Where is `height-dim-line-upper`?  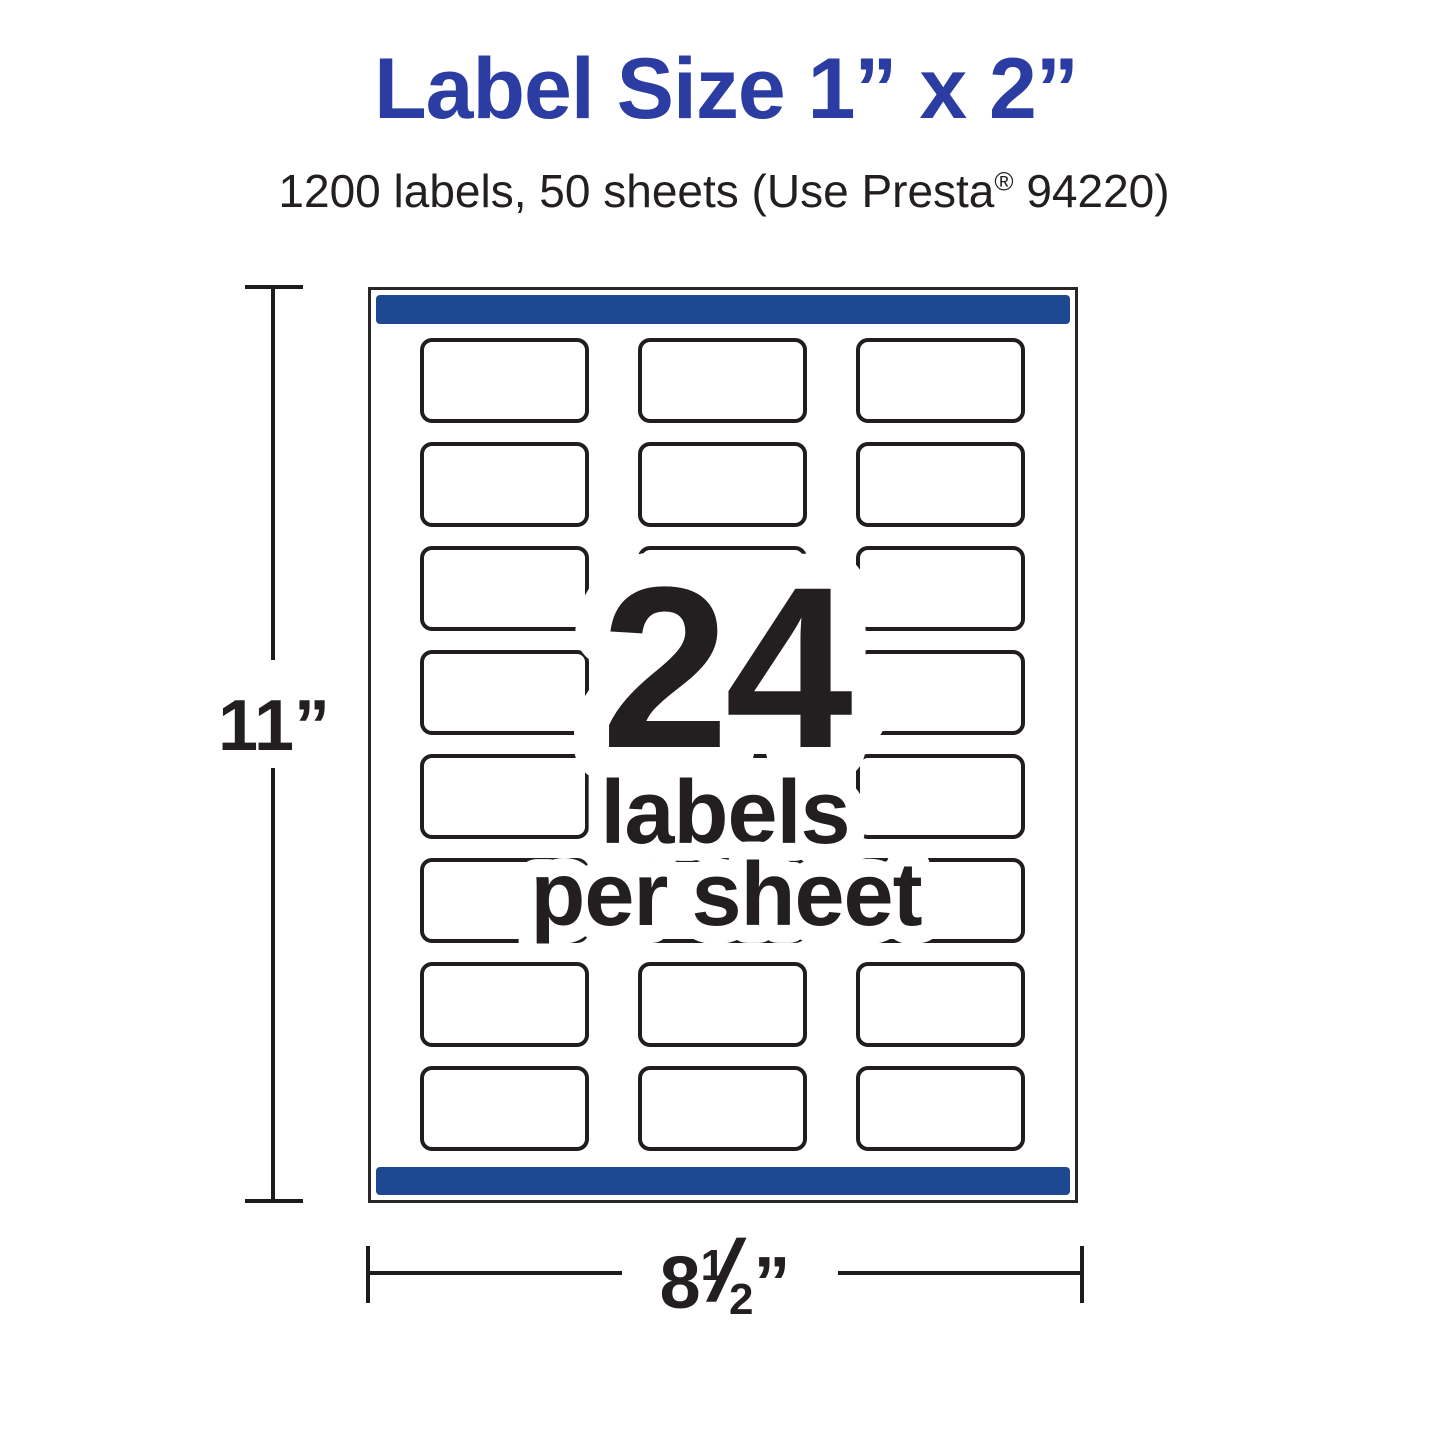
height-dim-line-upper is located at coordinates (273, 472).